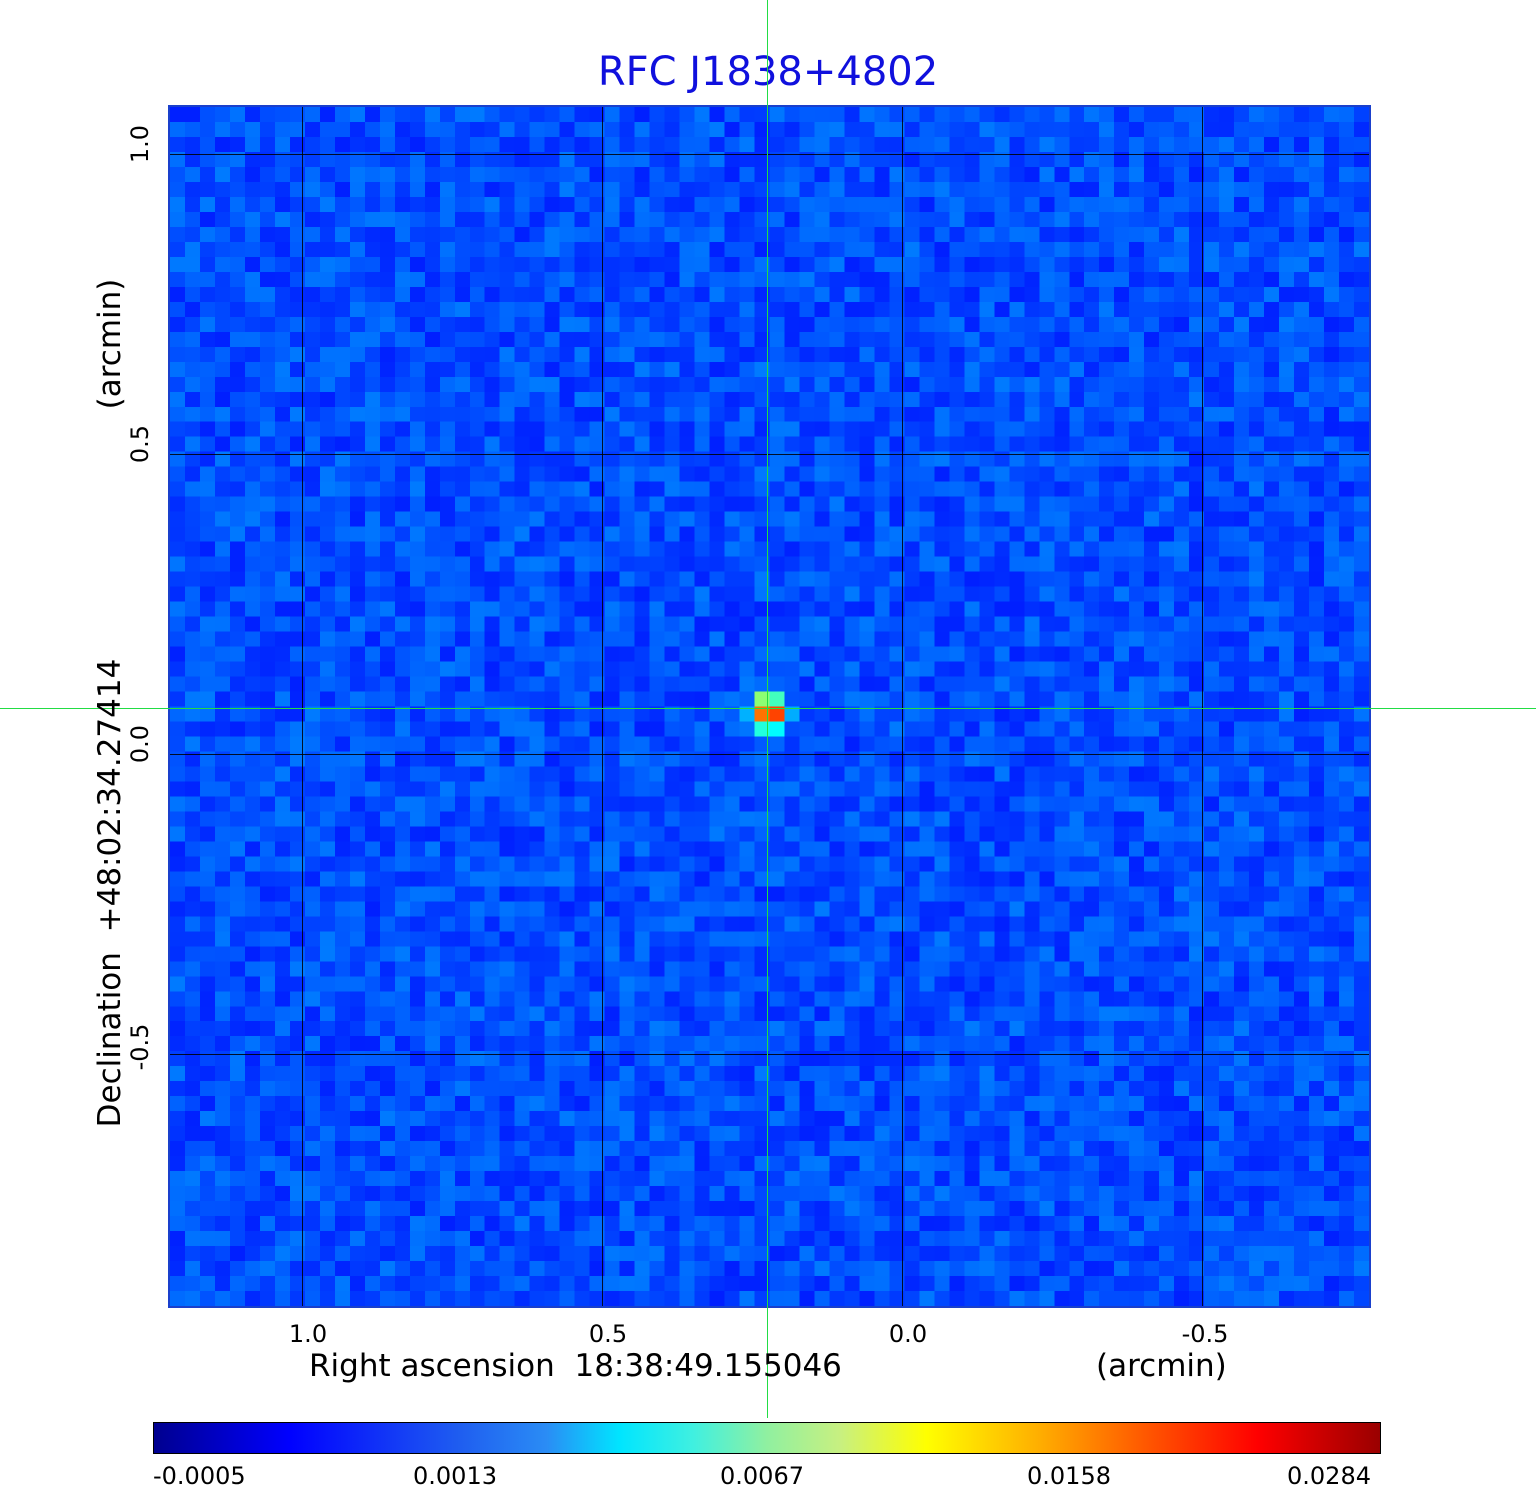 The width and height of the screenshot is (1536, 1511). I want to click on x-axis-unit: (arcmin), so click(1161, 1366).